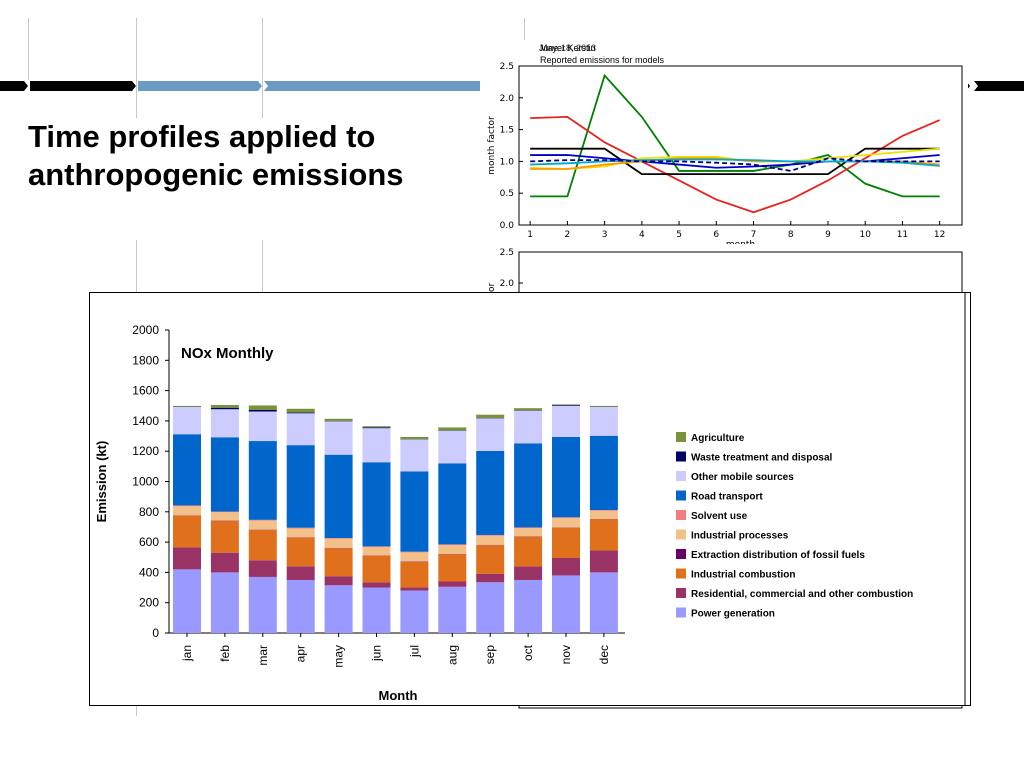 Image resolution: width=1024 pixels, height=768 pixels. Describe the element at coordinates (414, 651) in the screenshot. I see `x-tick-label: jul` at that location.